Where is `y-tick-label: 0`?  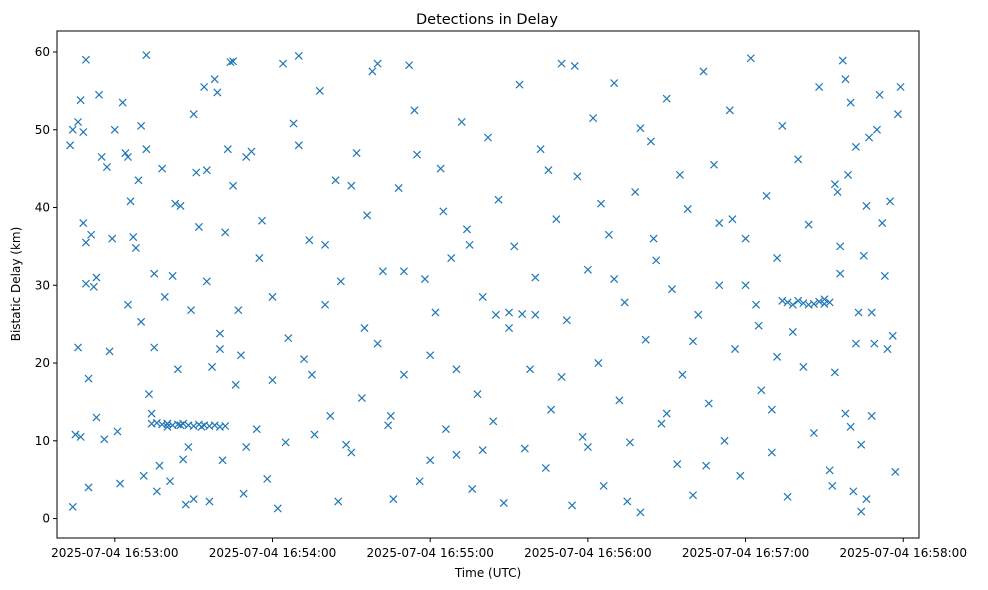
y-tick-label: 0 is located at coordinates (46, 519).